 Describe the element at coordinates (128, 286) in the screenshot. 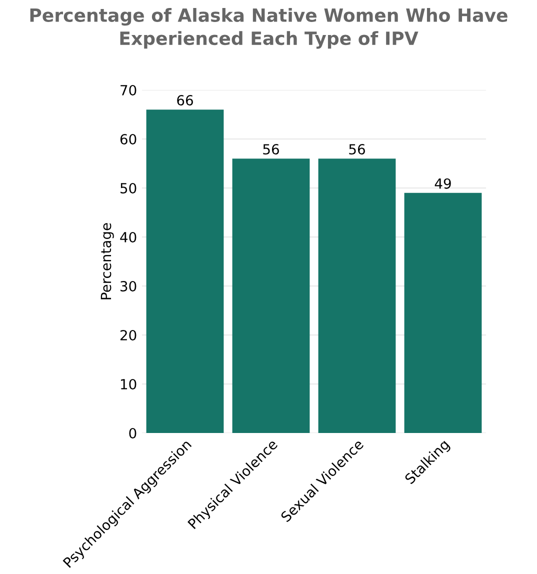

I see `y-tick-label: 30` at that location.